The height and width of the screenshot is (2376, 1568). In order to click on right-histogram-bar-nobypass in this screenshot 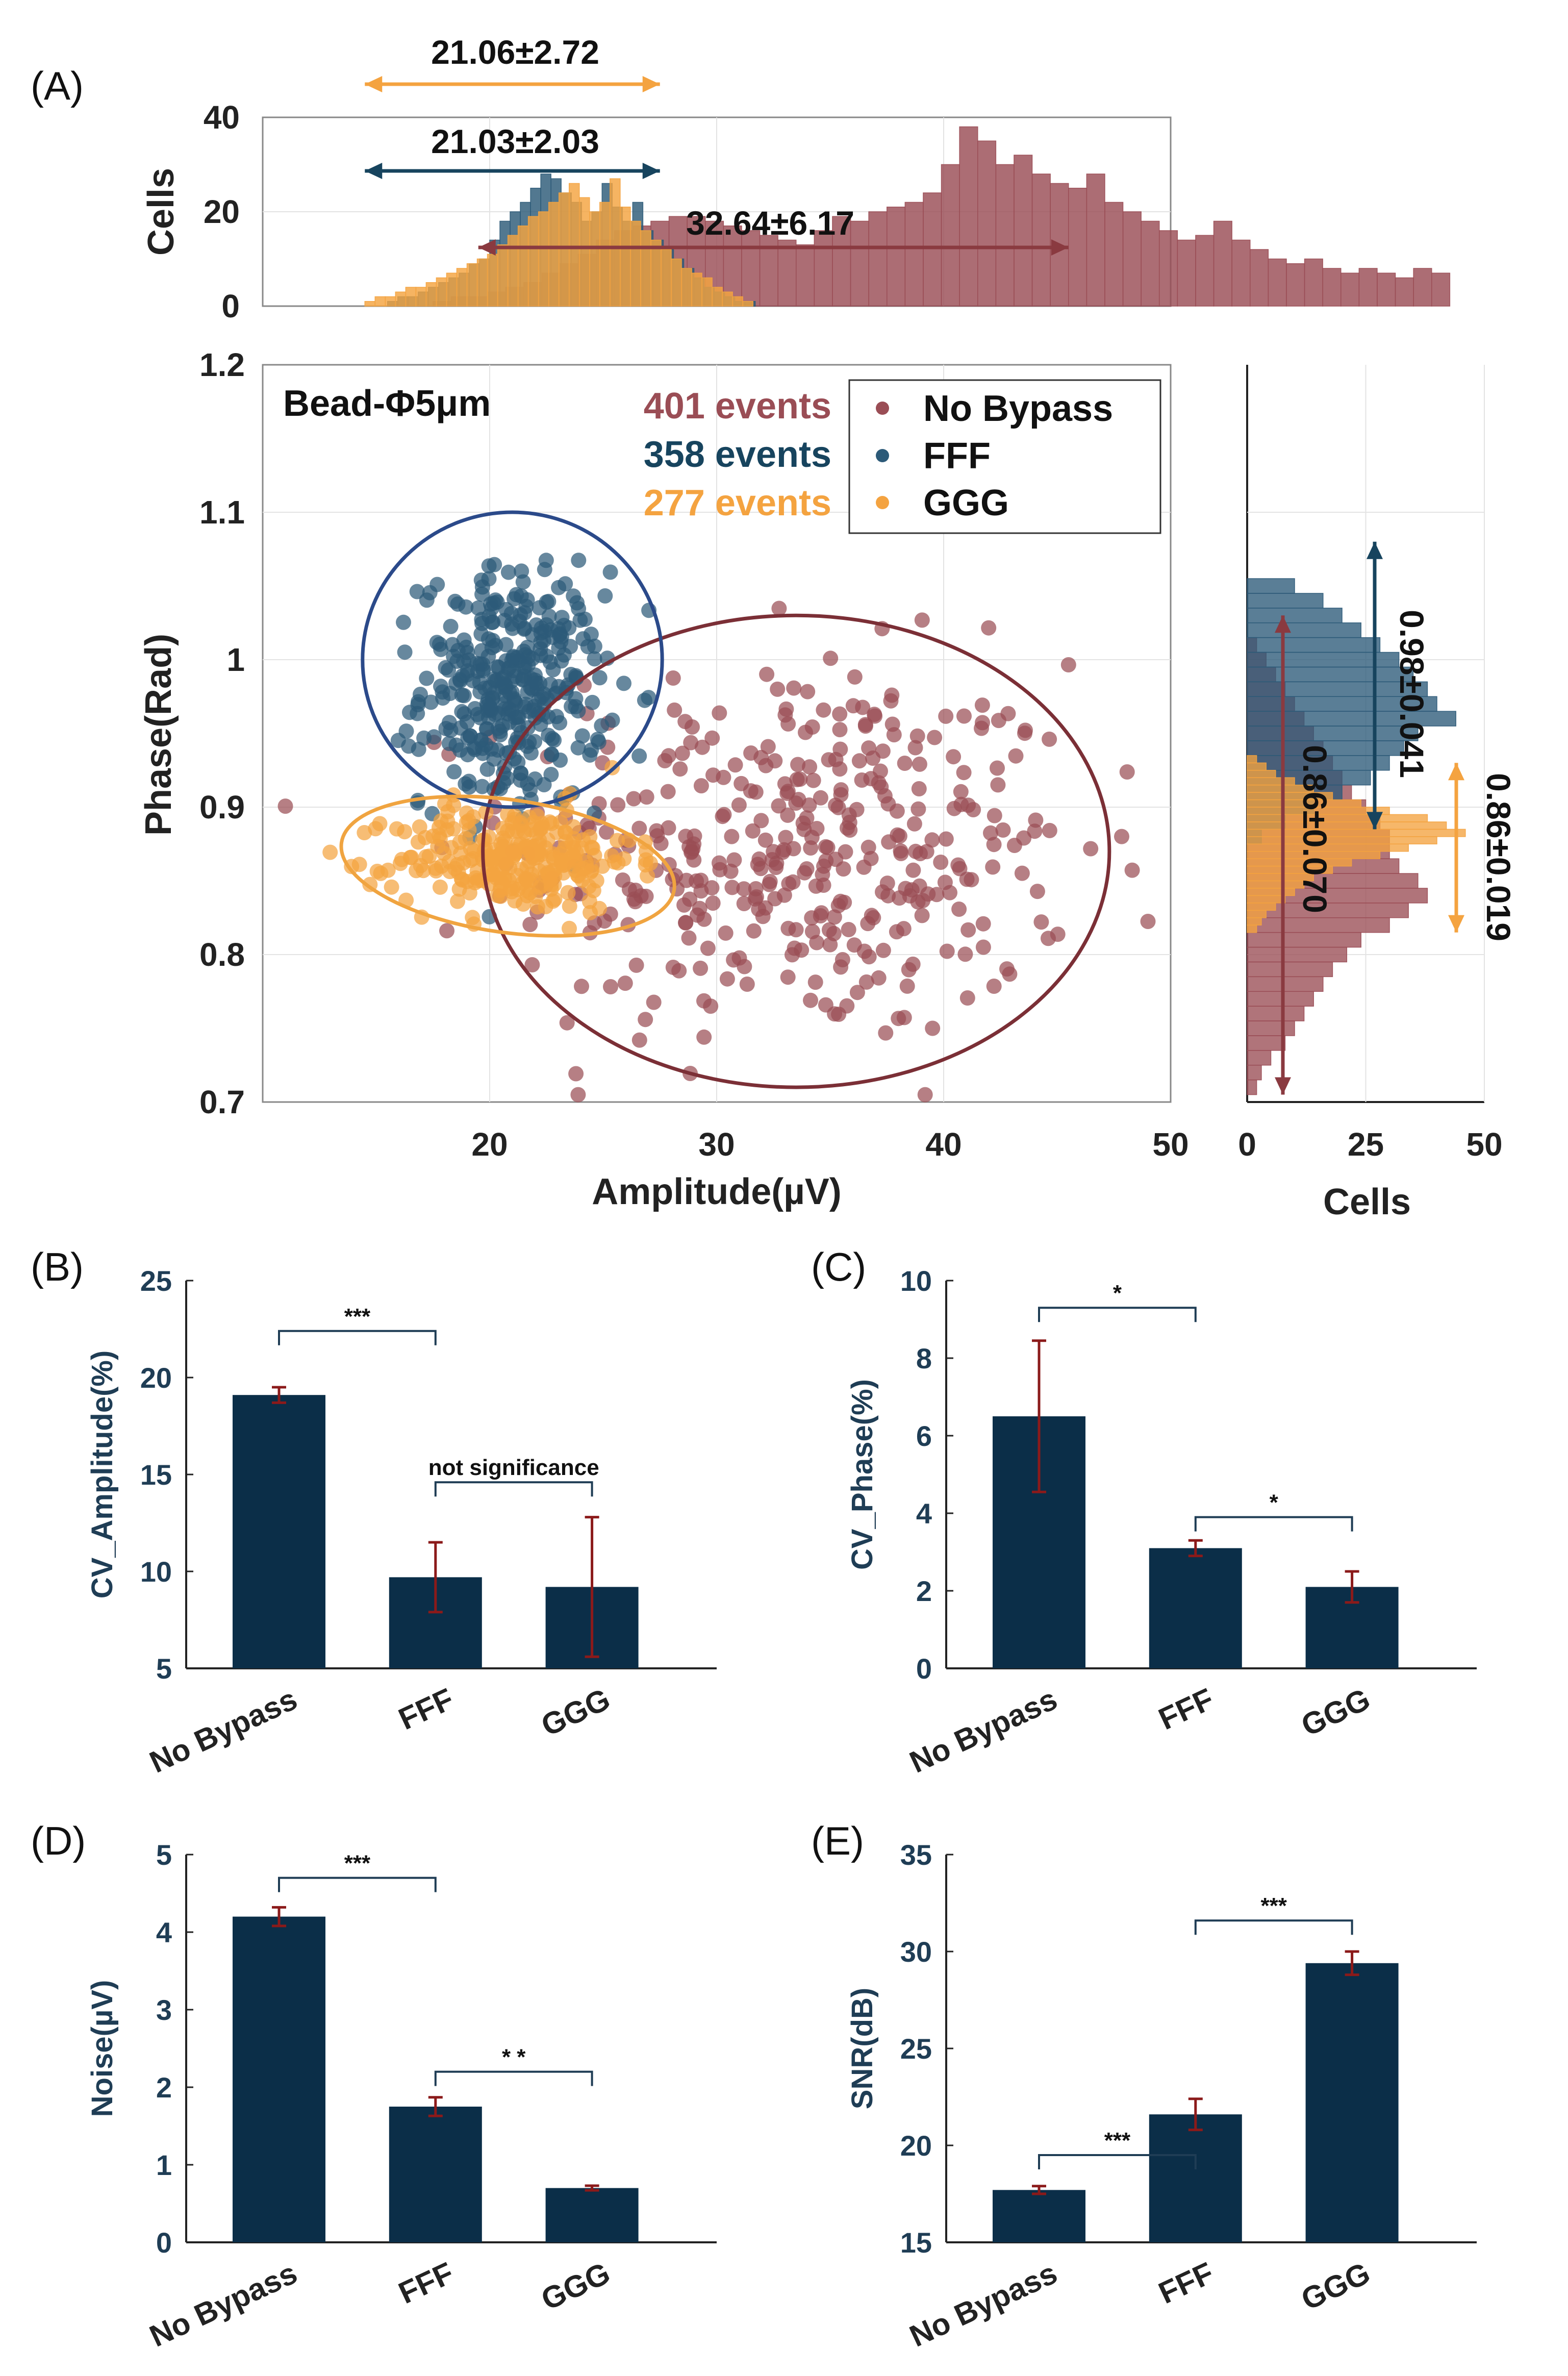, I will do `click(1266, 1043)`.